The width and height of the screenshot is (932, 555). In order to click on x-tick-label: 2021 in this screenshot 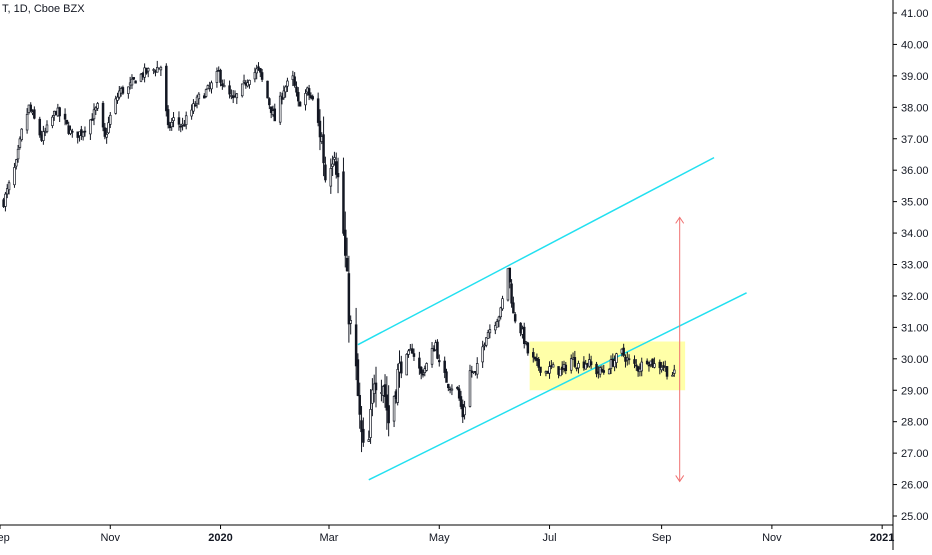, I will do `click(882, 538)`.